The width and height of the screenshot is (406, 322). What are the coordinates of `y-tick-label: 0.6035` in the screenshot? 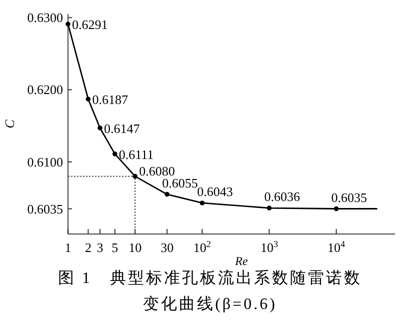 It's located at (45, 208).